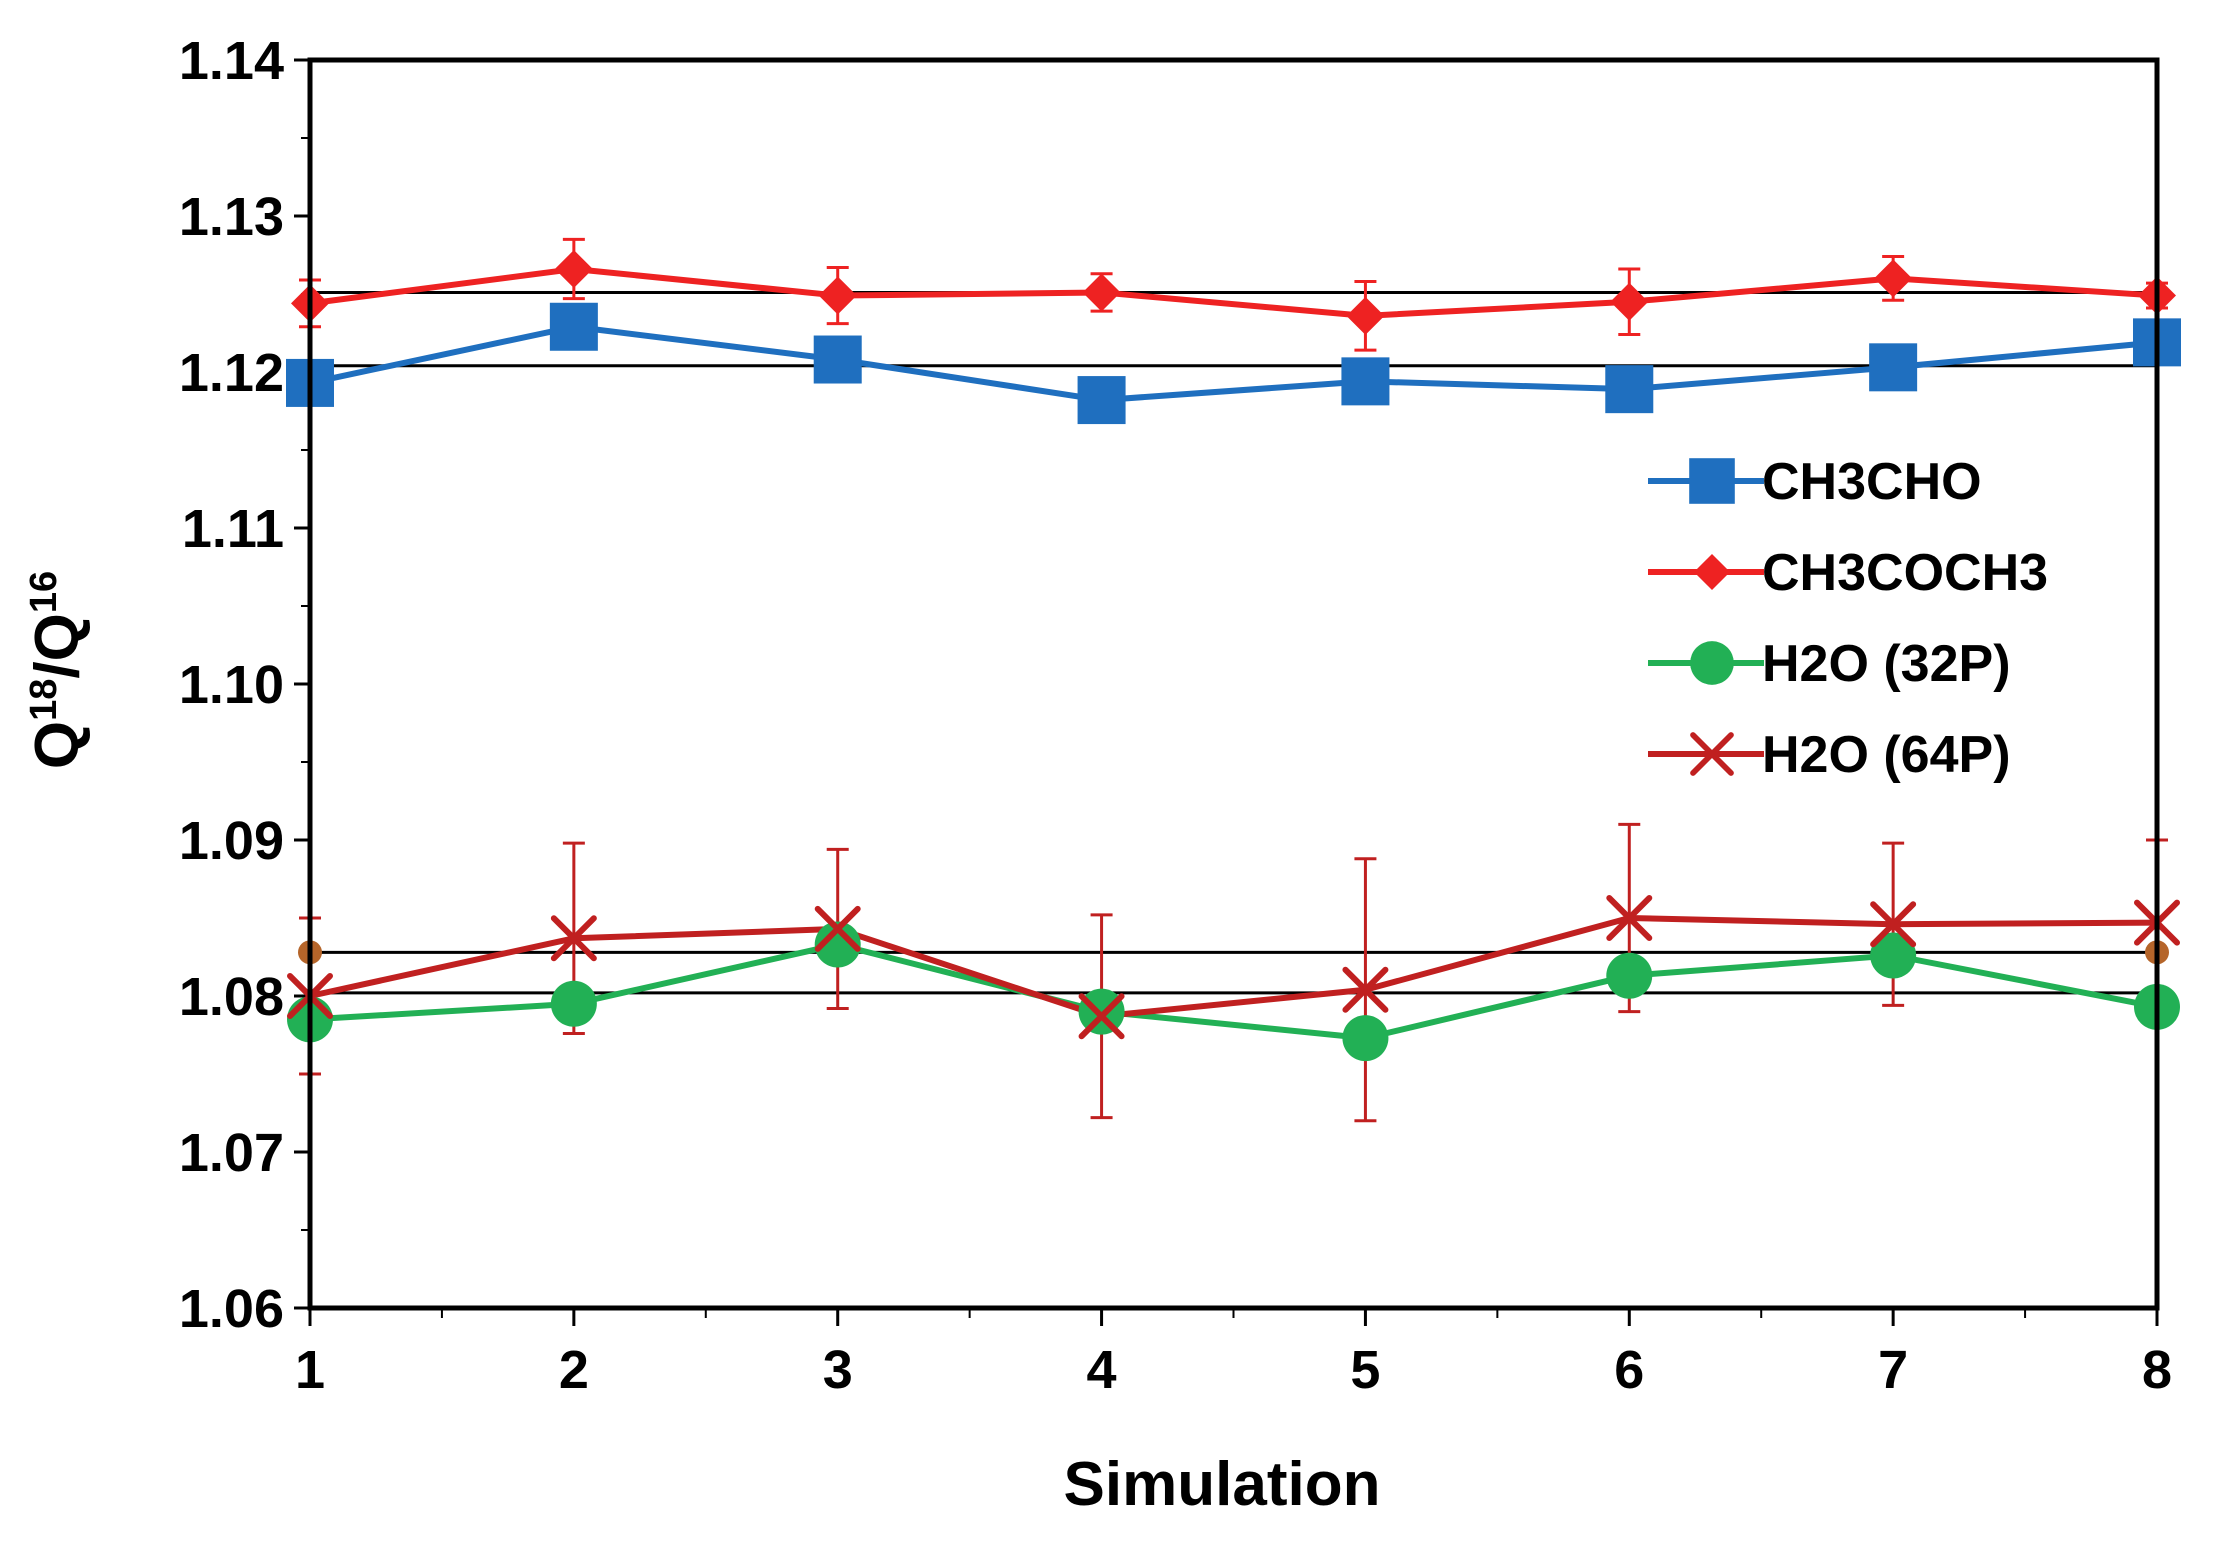 The height and width of the screenshot is (1548, 2214). I want to click on y-title-base: Q, so click(57, 745).